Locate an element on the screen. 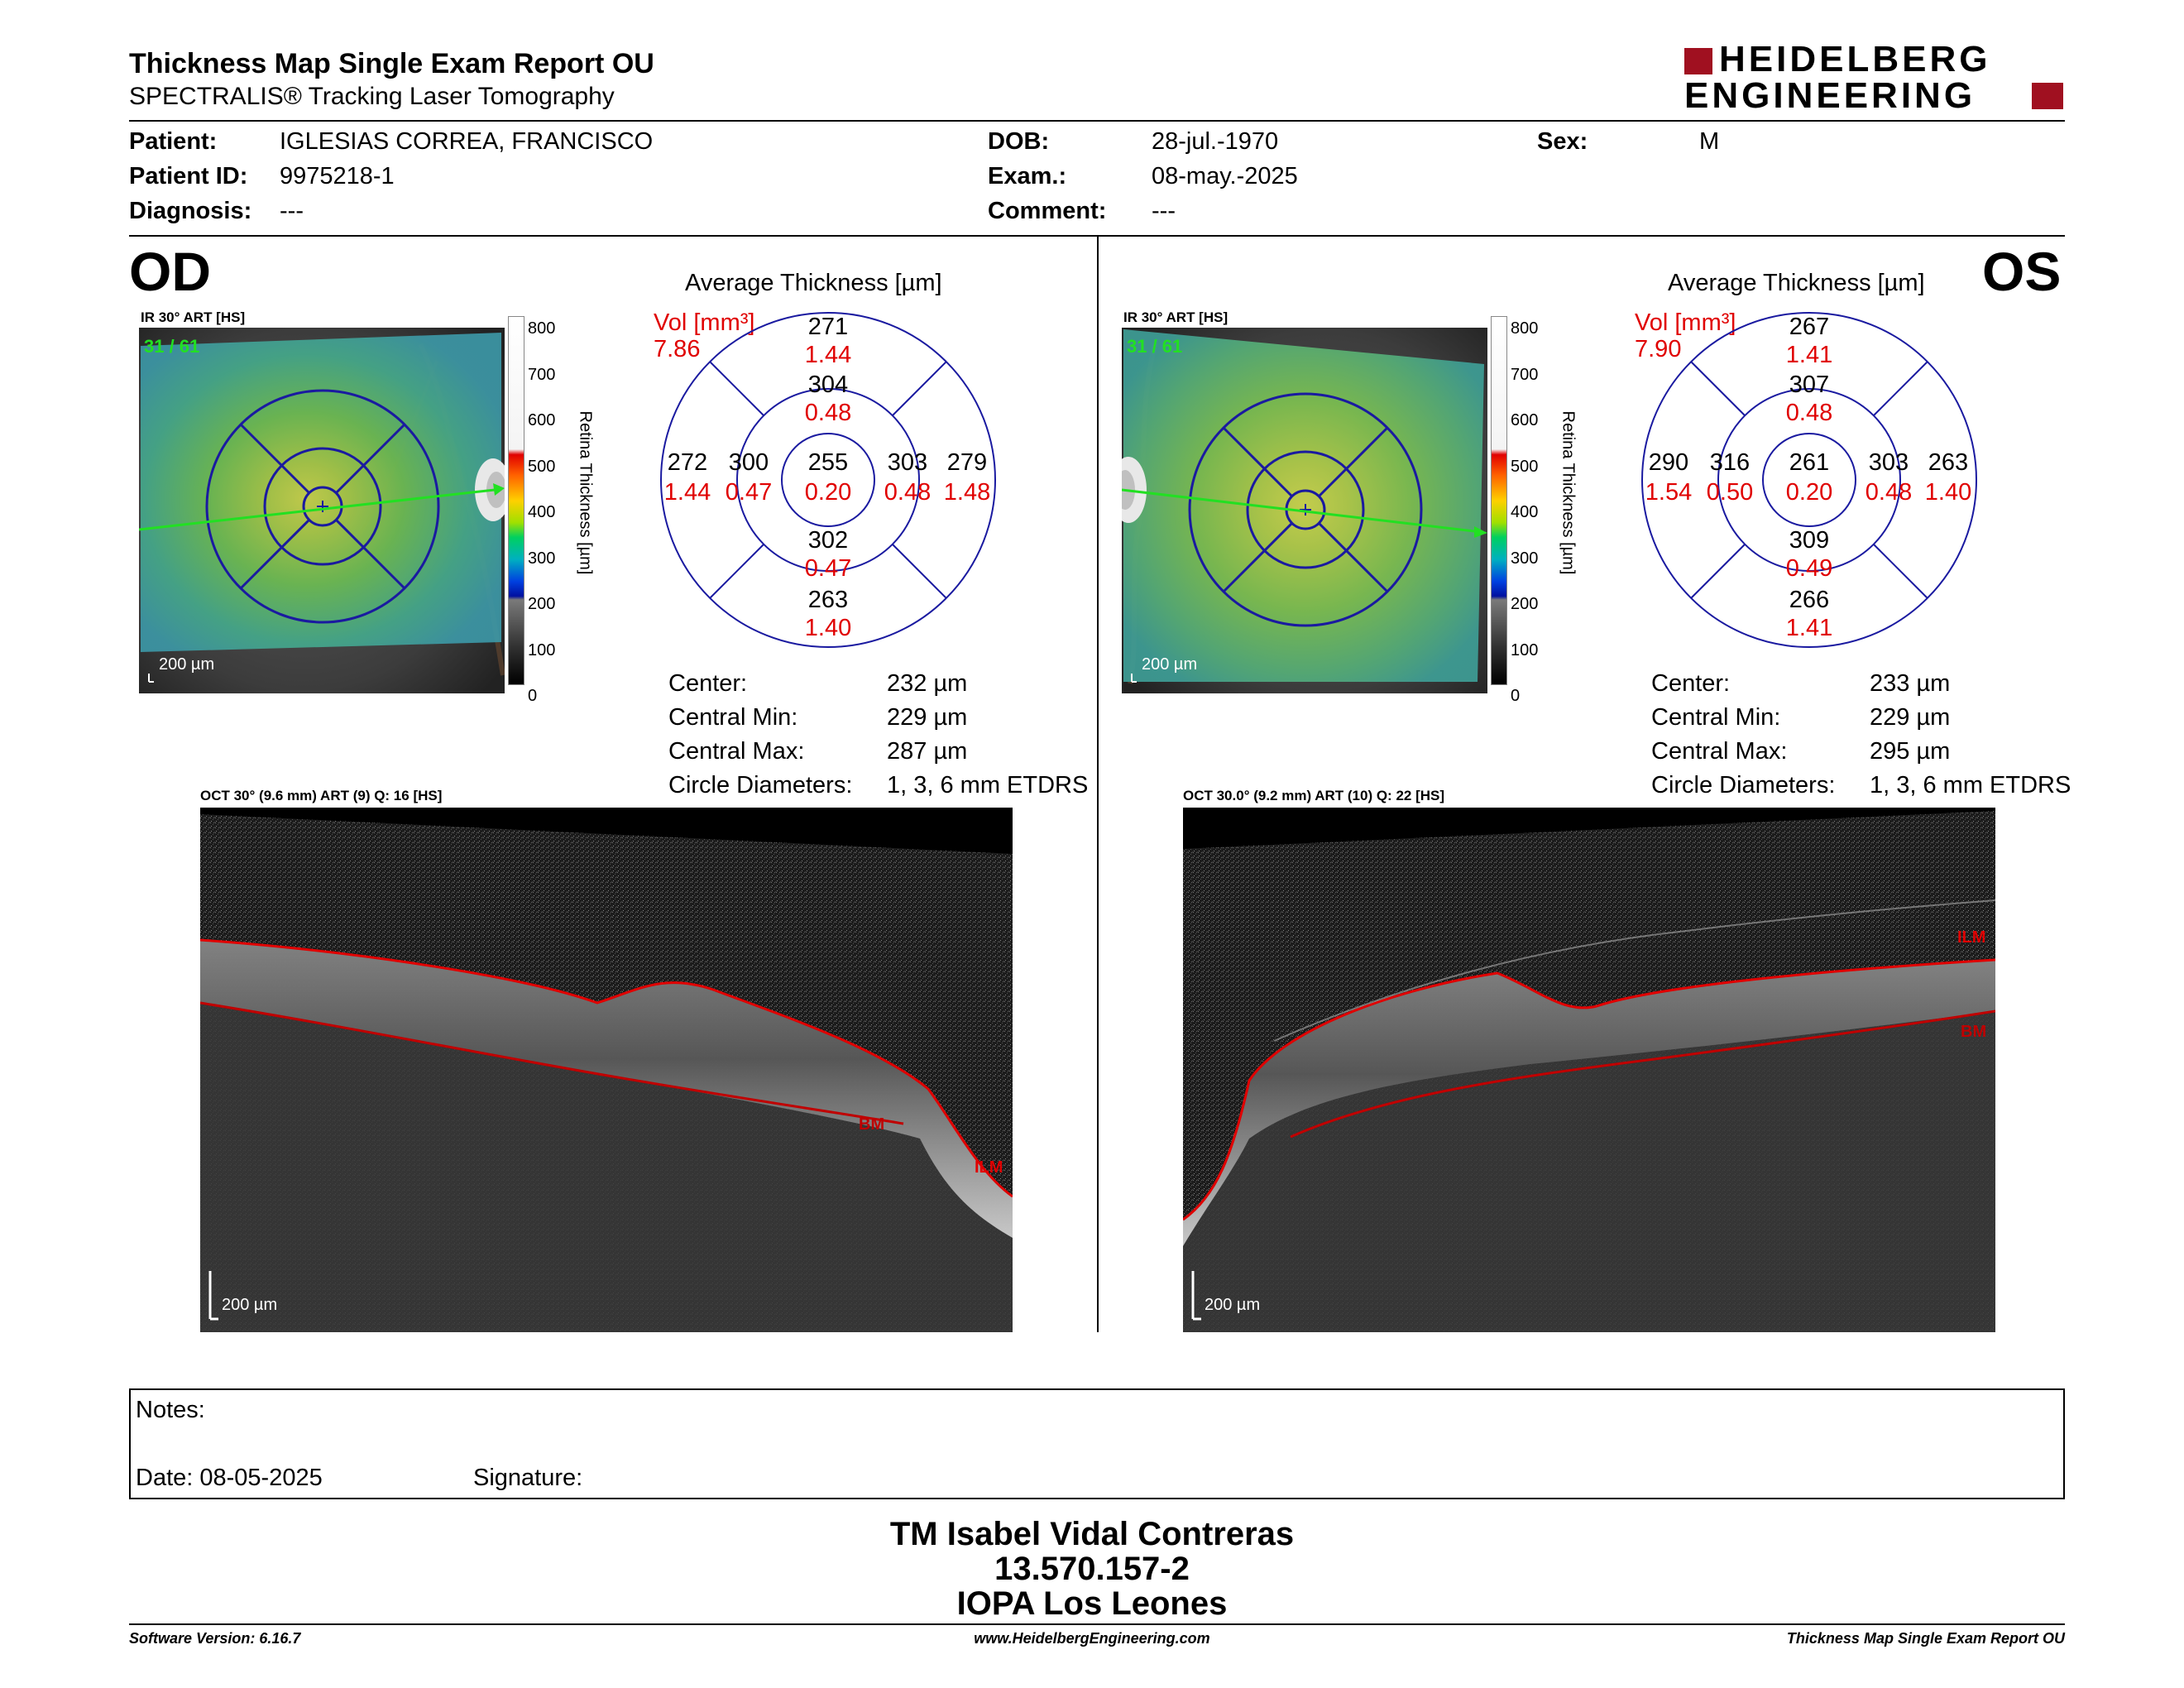 Image resolution: width=2184 pixels, height=1688 pixels. signature-label: Signature: is located at coordinates (528, 1478).